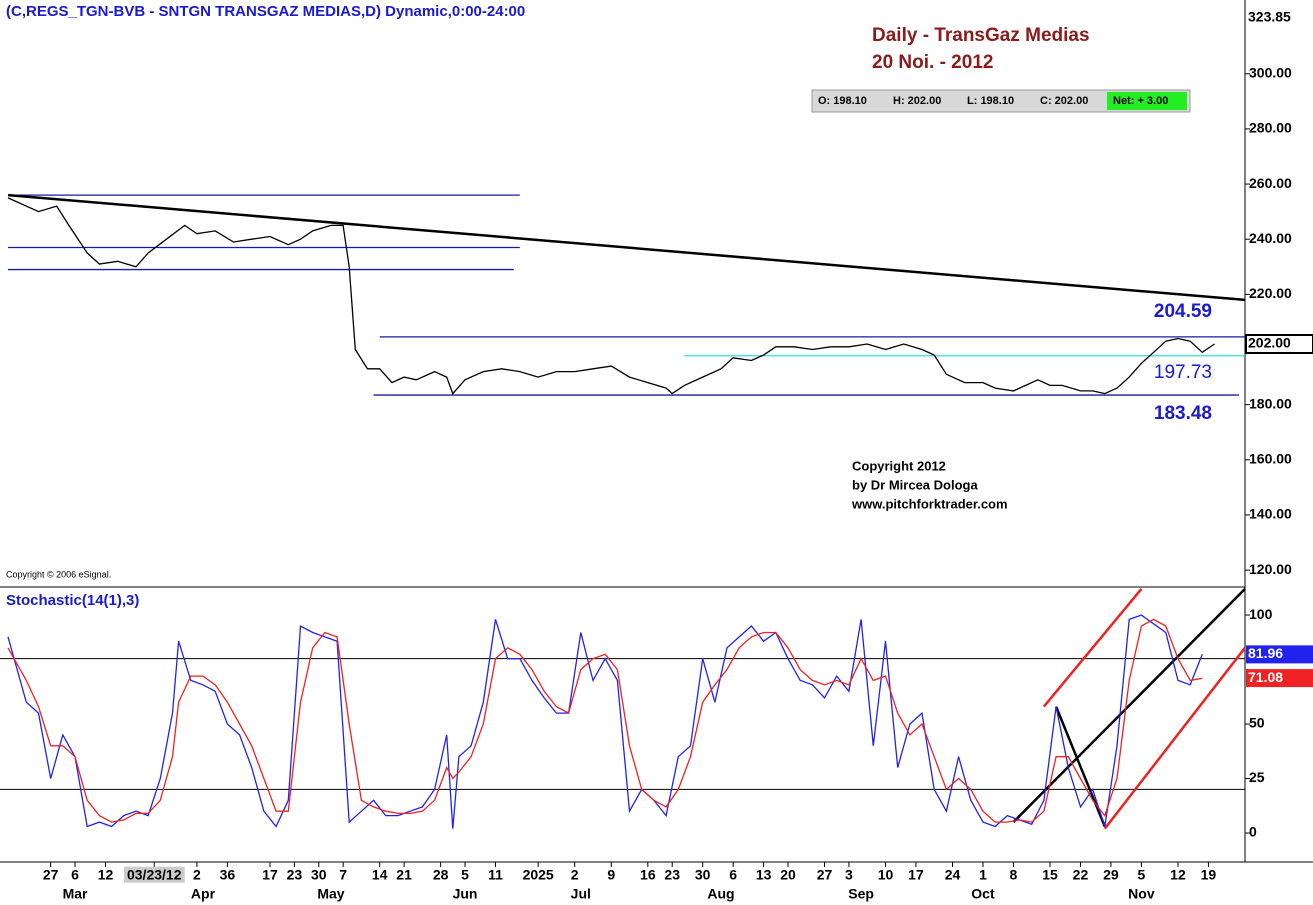  Describe the element at coordinates (983, 894) in the screenshot. I see `month-label: Oct` at that location.